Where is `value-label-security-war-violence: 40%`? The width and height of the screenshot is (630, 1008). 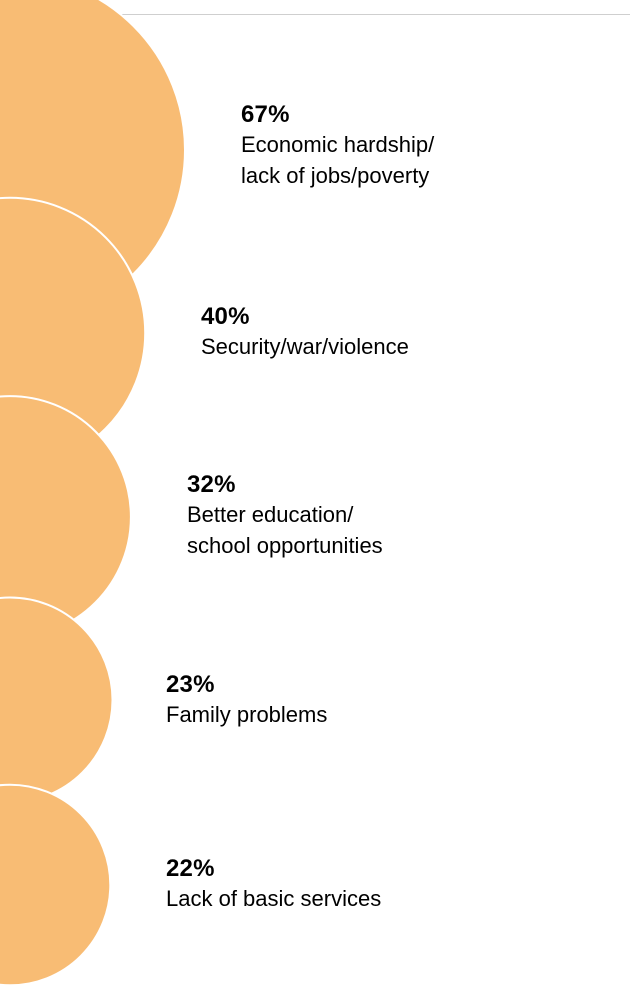
value-label-security-war-violence: 40% is located at coordinates (225, 316).